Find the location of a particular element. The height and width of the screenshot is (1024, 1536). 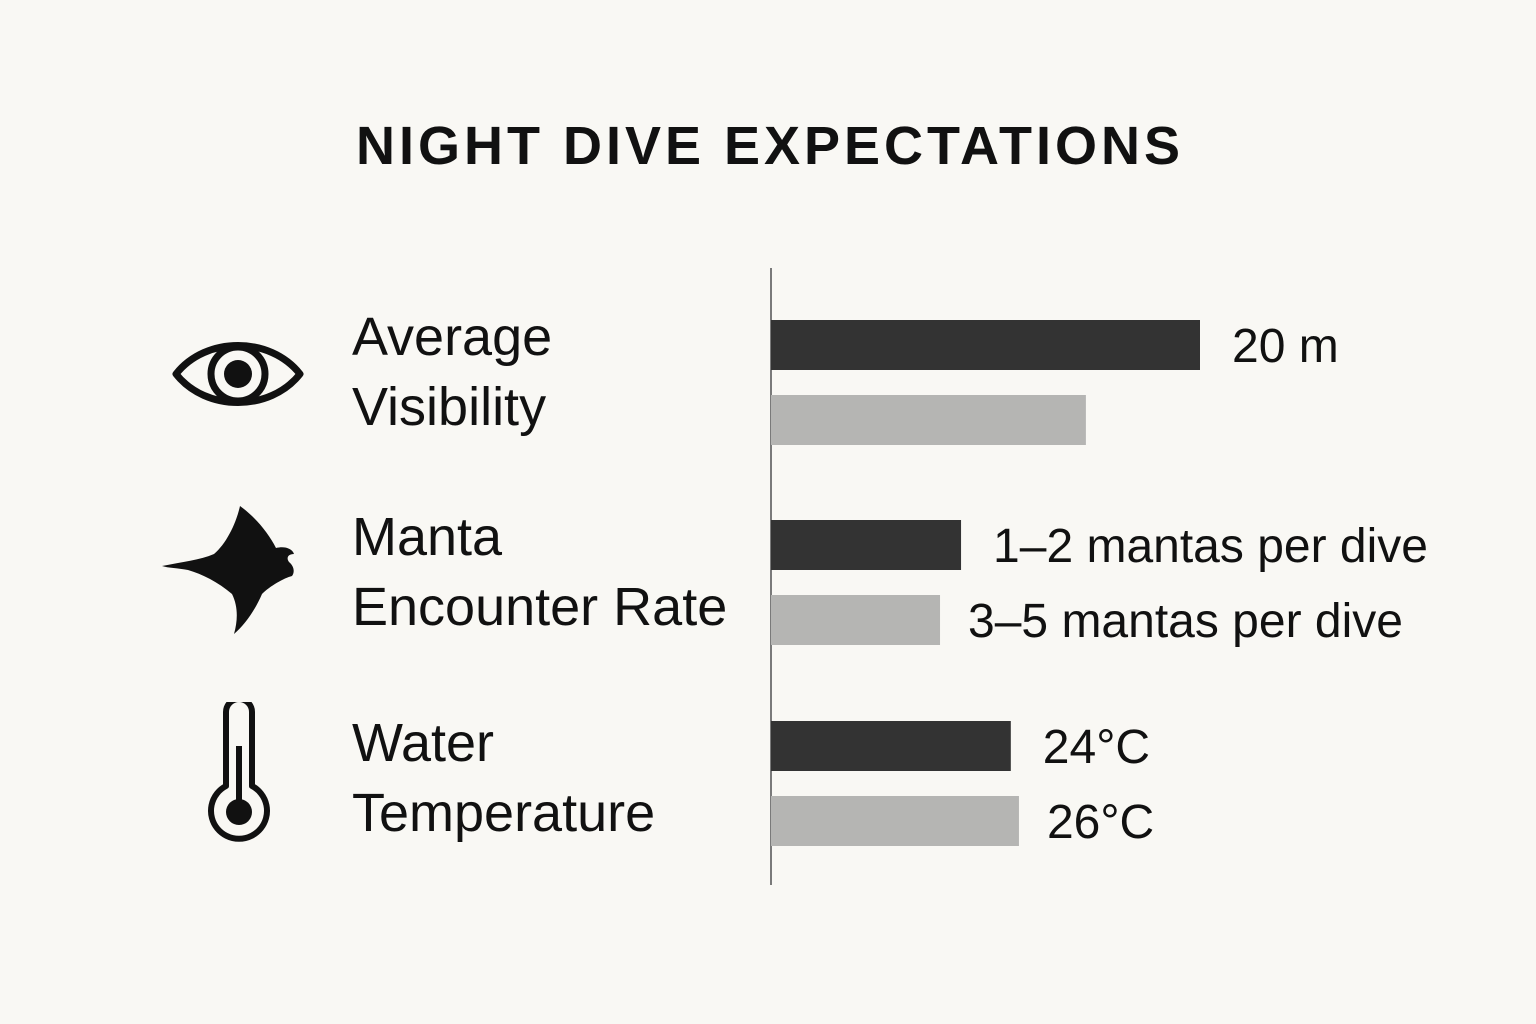

data-label-dark-1: 20 m is located at coordinates (1285, 346).